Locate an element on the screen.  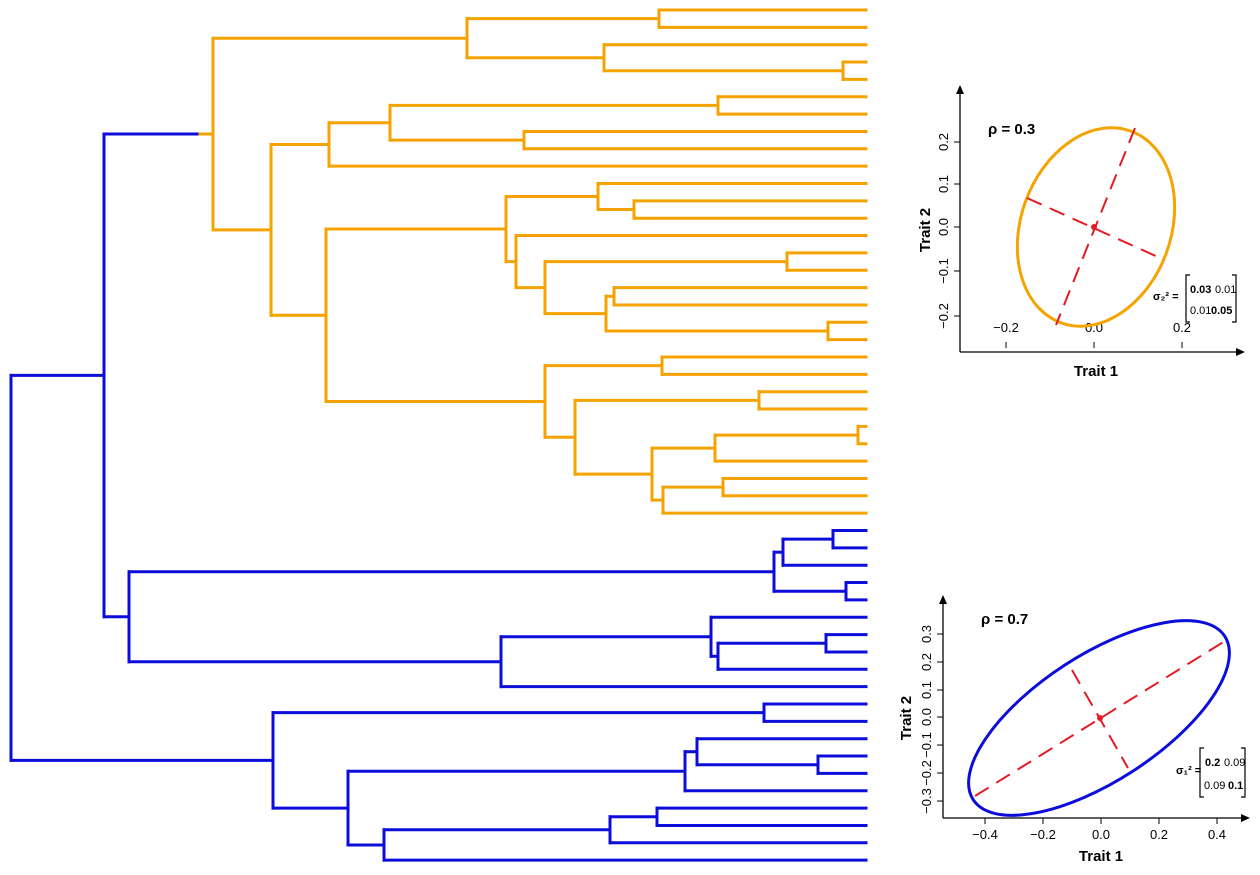
y-tick-label: 0.3 is located at coordinates (926, 634).